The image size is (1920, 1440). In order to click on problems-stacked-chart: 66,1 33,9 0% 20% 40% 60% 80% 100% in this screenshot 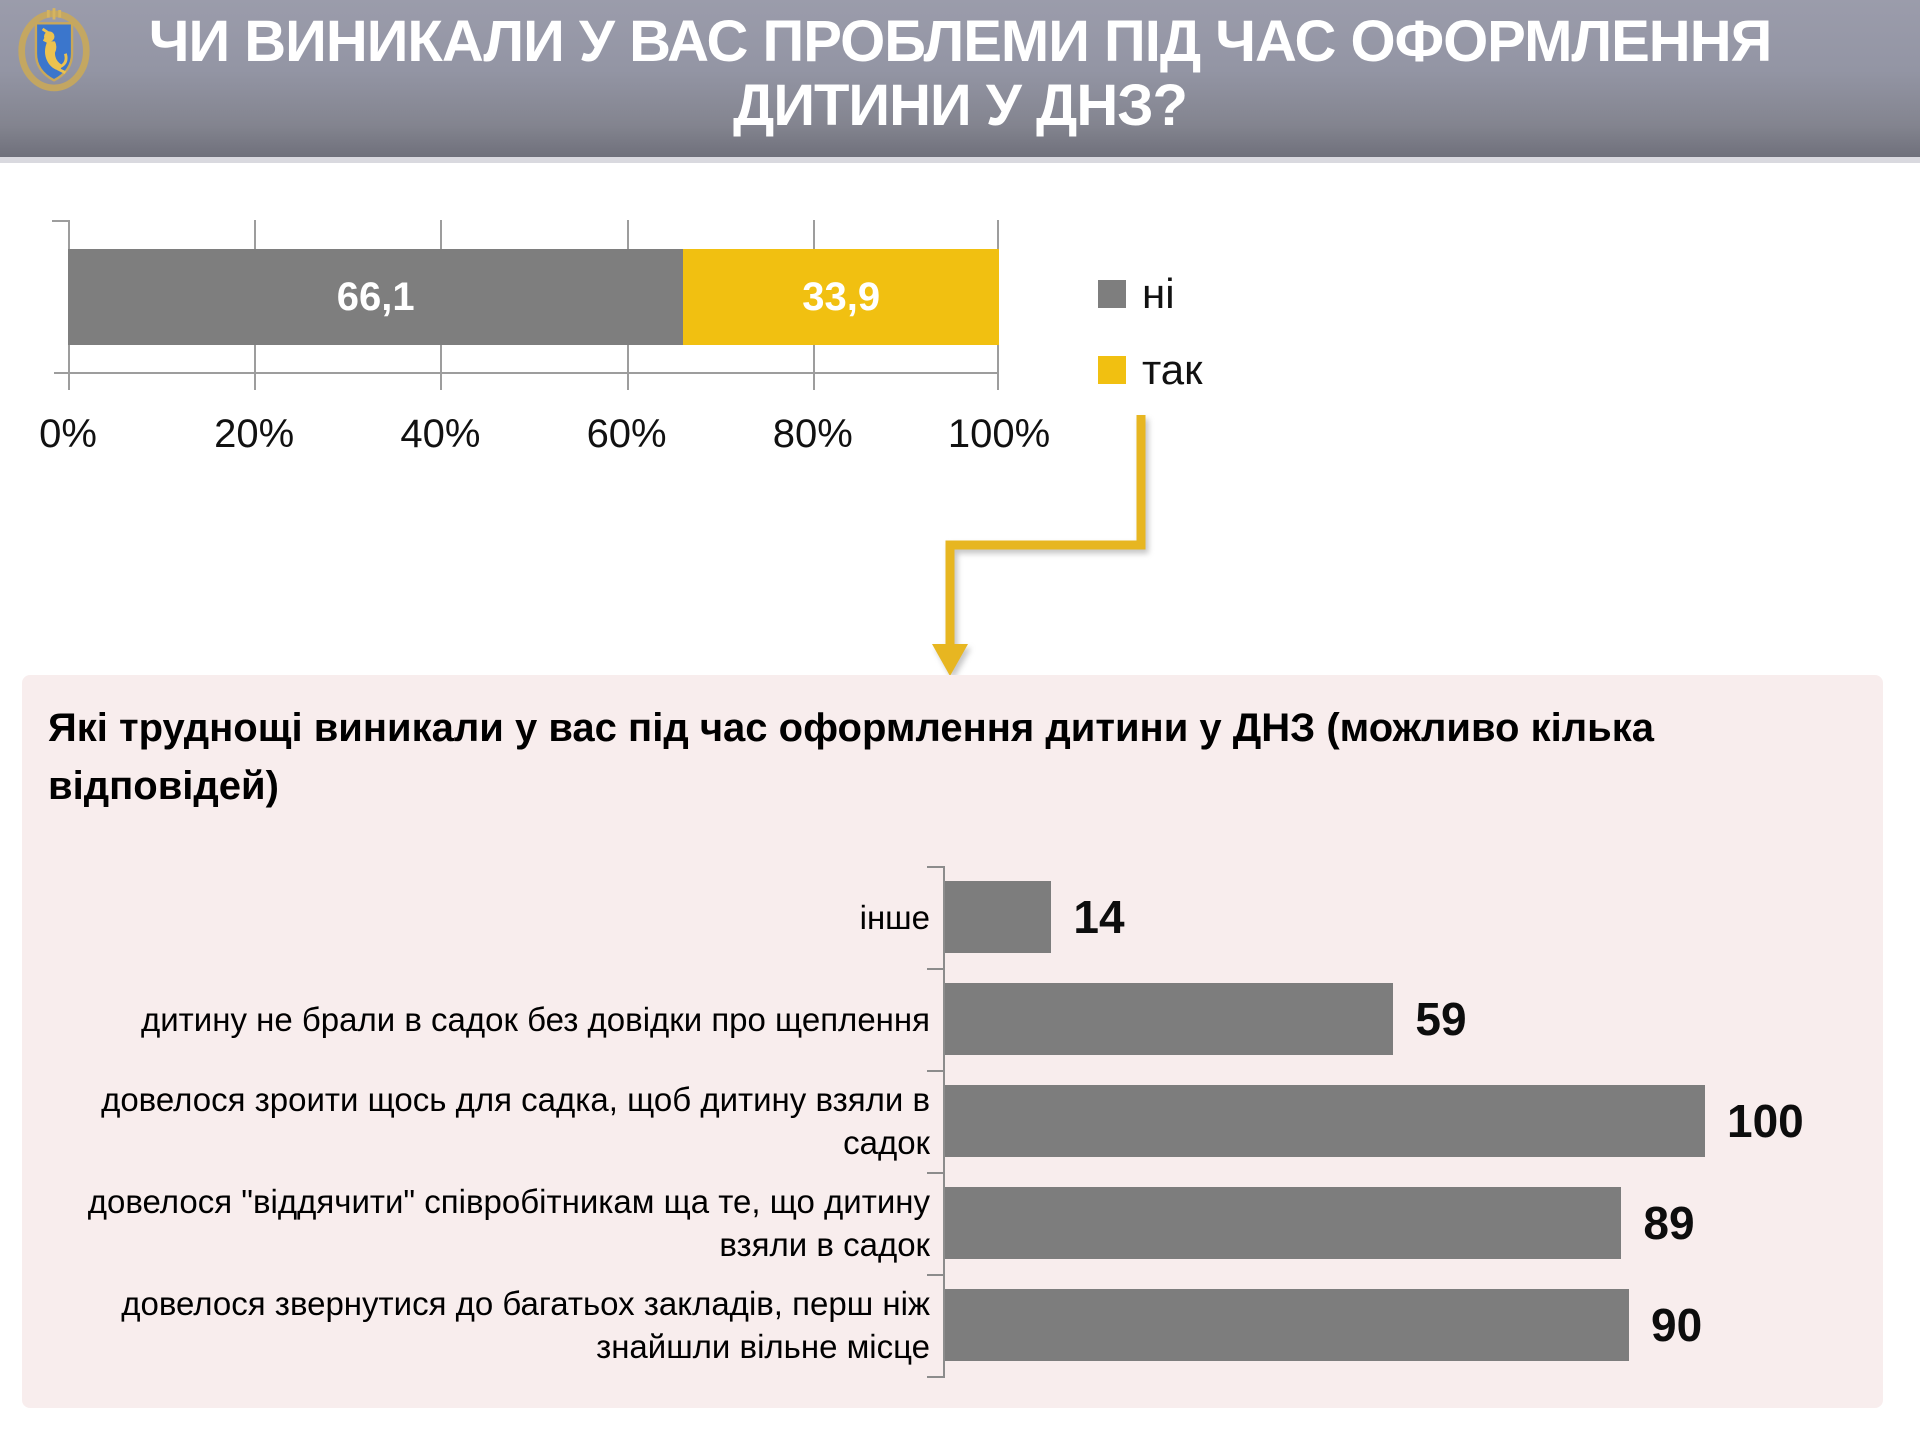, I will do `click(544, 338)`.